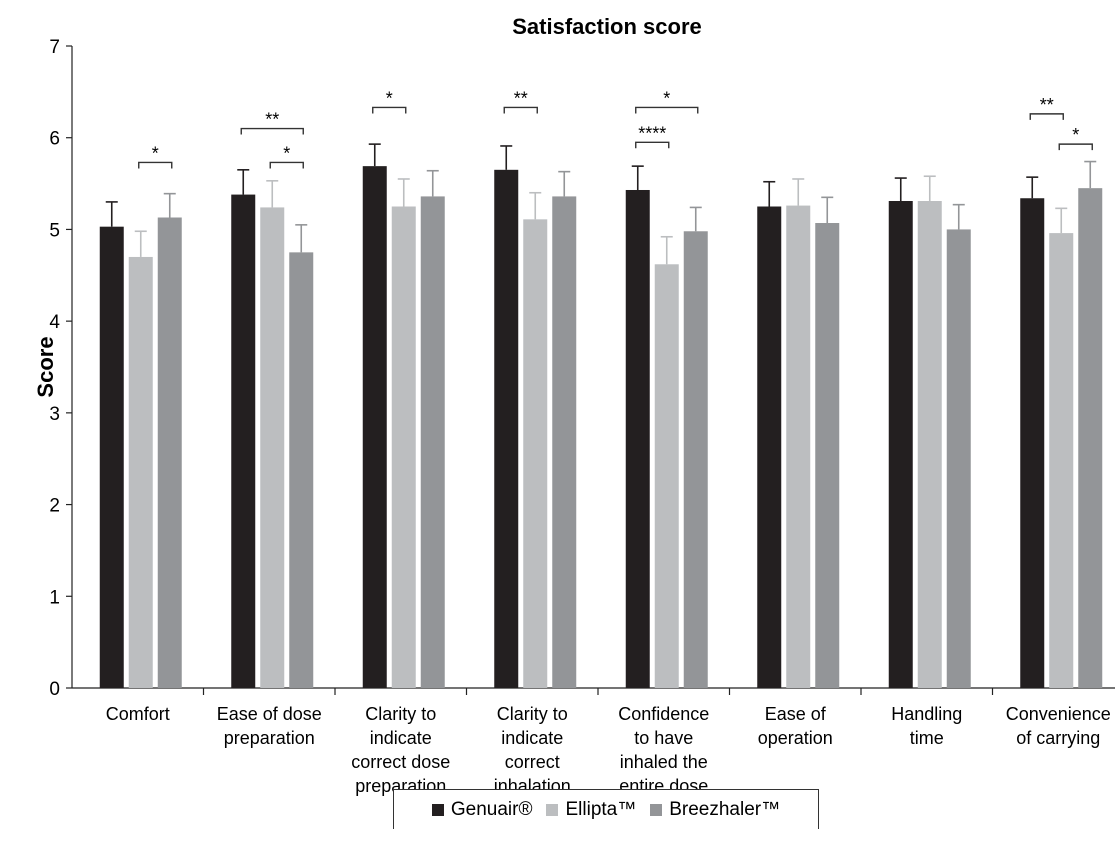  Describe the element at coordinates (532, 762) in the screenshot. I see `x-tick-label: correct` at that location.